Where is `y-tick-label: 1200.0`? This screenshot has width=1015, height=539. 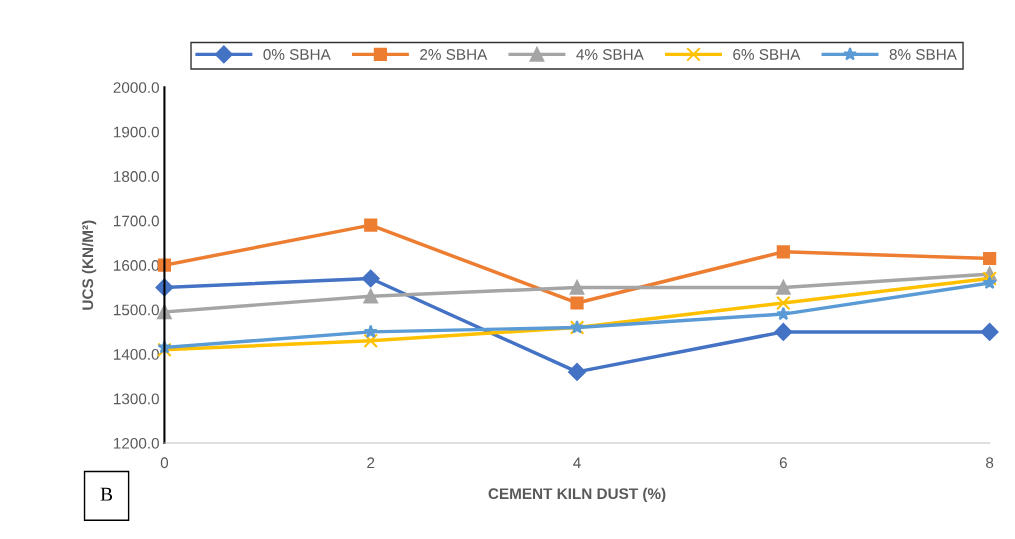 y-tick-label: 1200.0 is located at coordinates (136, 443).